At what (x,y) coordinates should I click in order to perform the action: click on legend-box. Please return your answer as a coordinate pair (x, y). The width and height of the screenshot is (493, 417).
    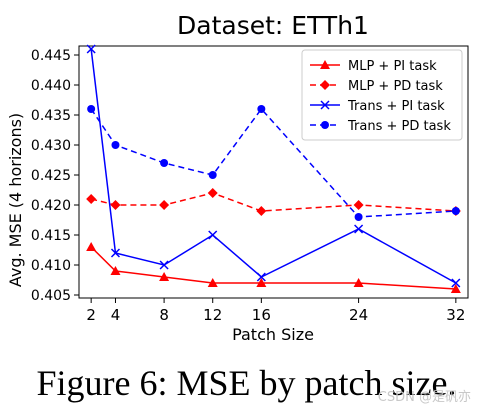
    Looking at the image, I should click on (382, 95).